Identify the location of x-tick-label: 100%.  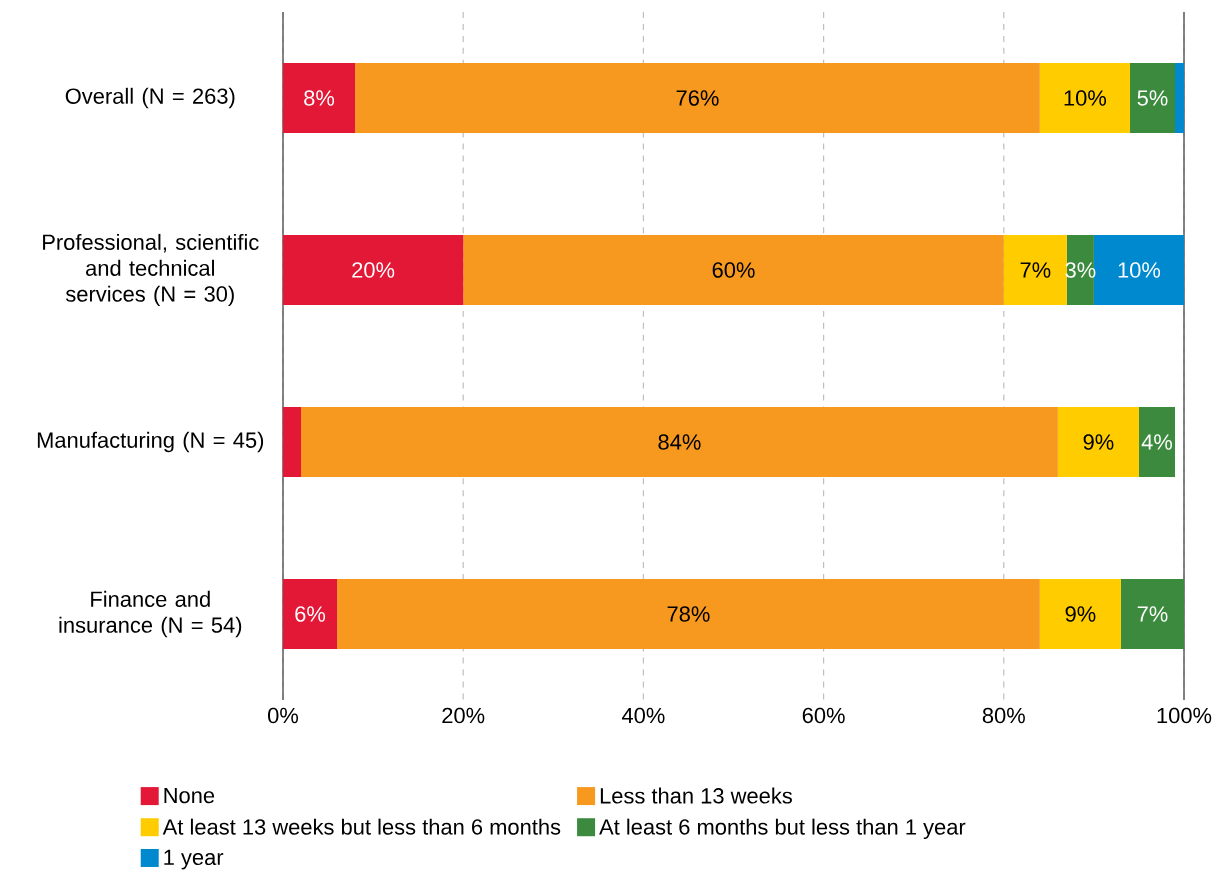
(1184, 715).